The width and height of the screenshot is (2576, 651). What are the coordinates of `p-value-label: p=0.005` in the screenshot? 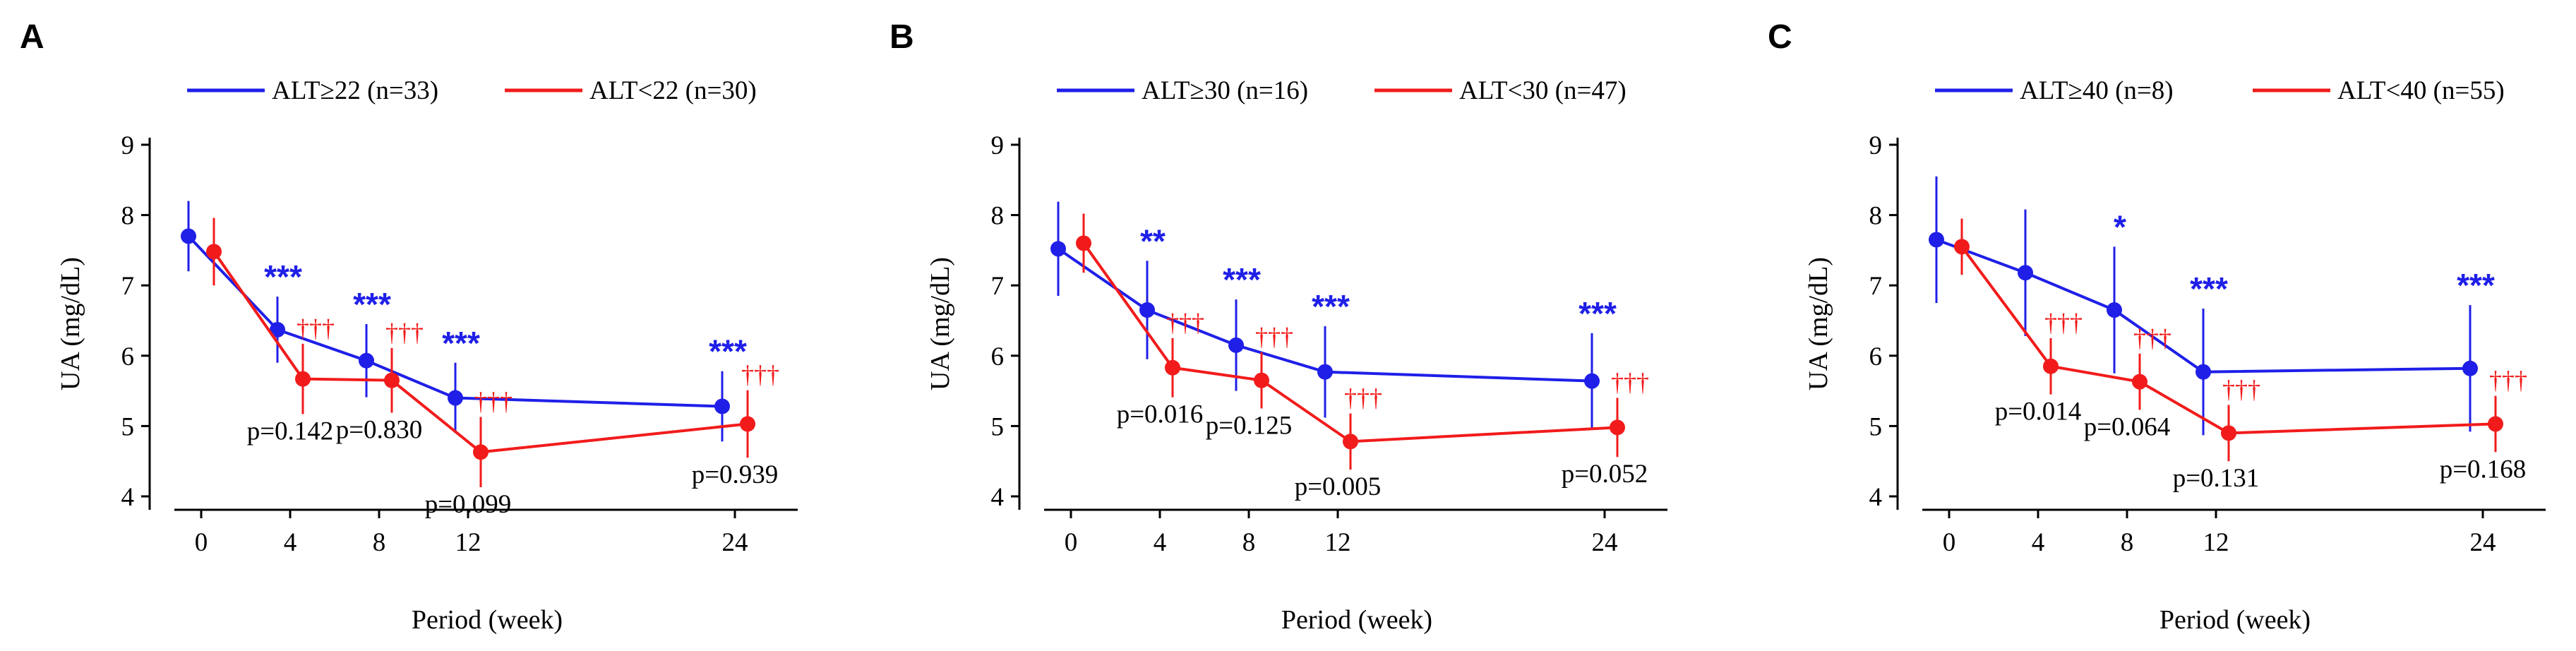 It's located at (1338, 486).